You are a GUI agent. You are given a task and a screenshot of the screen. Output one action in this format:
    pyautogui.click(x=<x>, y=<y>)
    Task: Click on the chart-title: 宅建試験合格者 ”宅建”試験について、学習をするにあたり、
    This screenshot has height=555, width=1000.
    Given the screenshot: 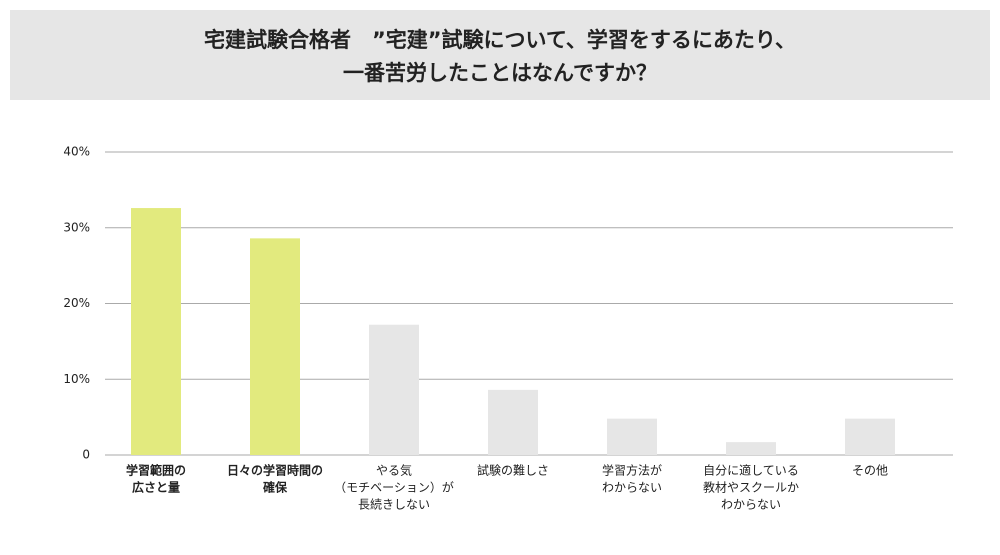 What is the action you would take?
    pyautogui.click(x=500, y=40)
    